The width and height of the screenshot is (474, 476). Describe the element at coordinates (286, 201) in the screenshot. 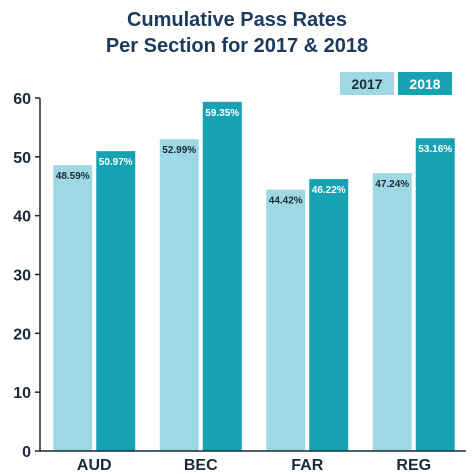

I see `data-label-far-2017: 44.42%` at that location.